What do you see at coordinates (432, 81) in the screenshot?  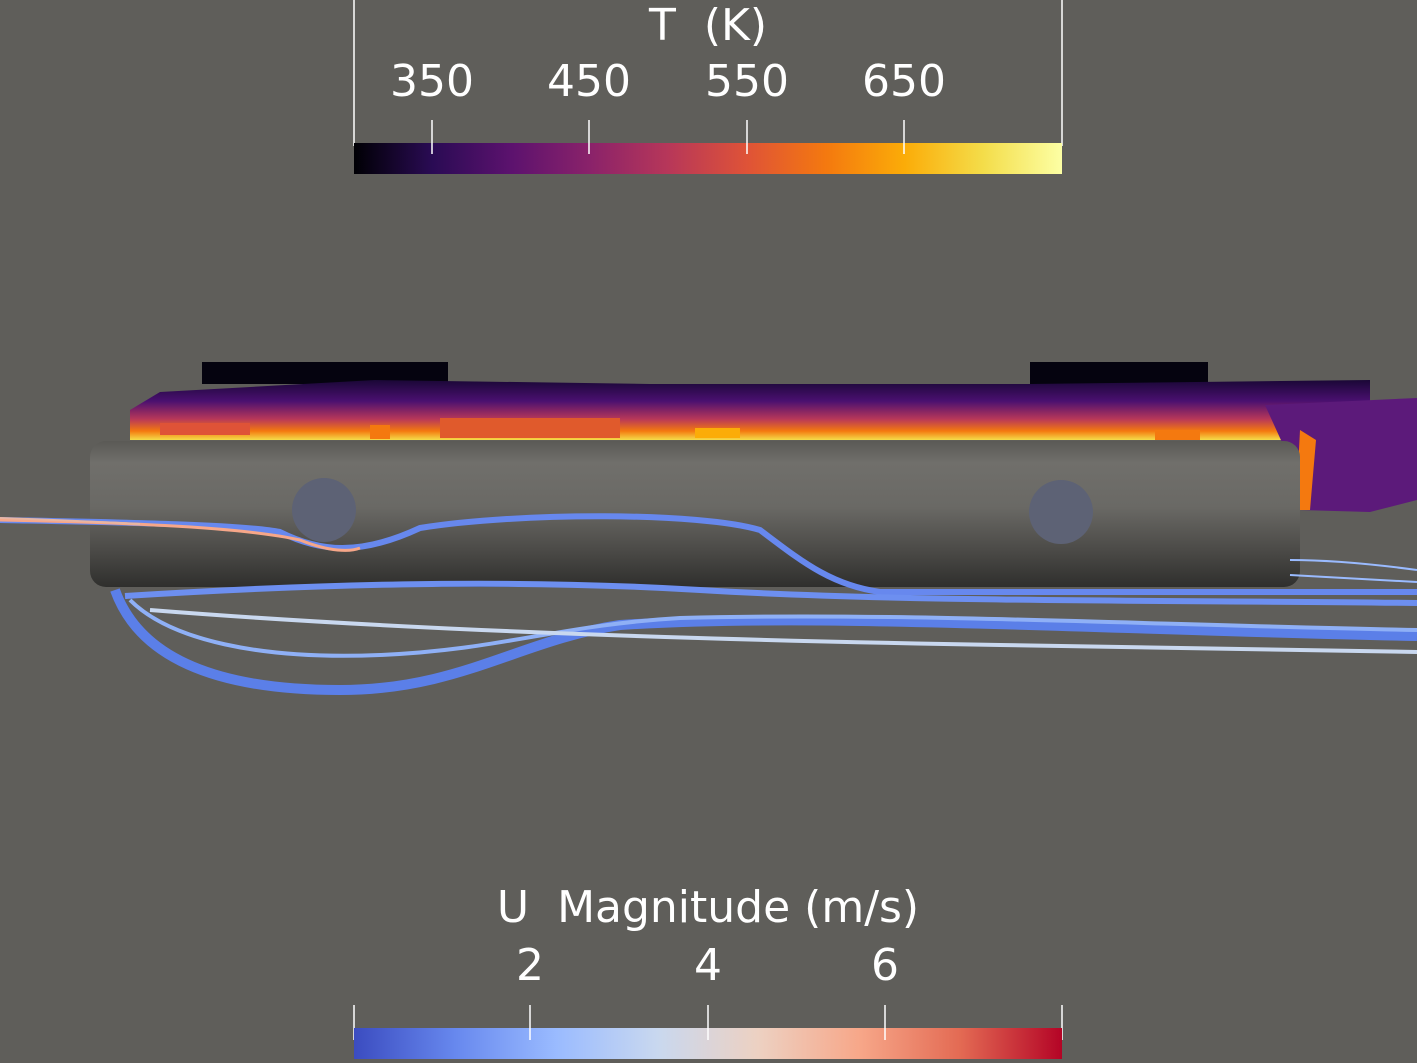 I see `temperature-tick-label: 350` at bounding box center [432, 81].